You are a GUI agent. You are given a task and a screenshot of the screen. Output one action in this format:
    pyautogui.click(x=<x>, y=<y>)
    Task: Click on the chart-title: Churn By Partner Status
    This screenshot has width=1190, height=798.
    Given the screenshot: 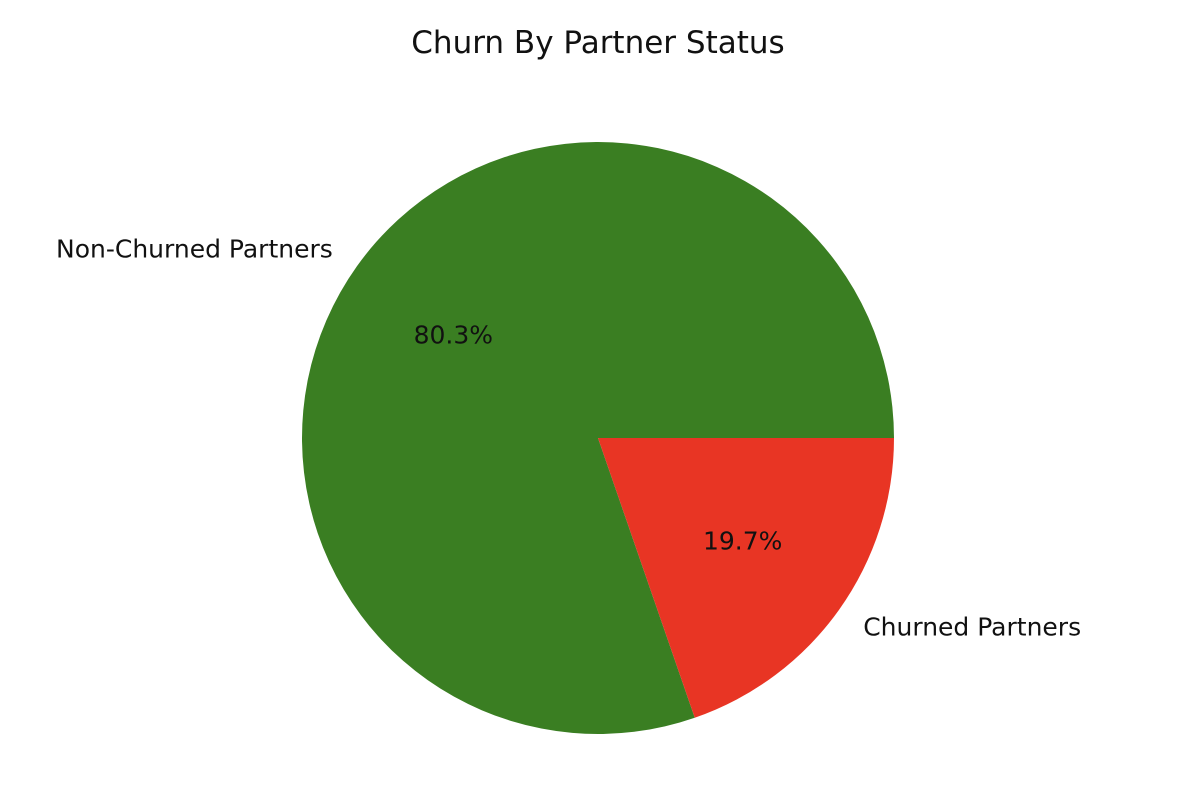 What is the action you would take?
    pyautogui.click(x=597, y=43)
    